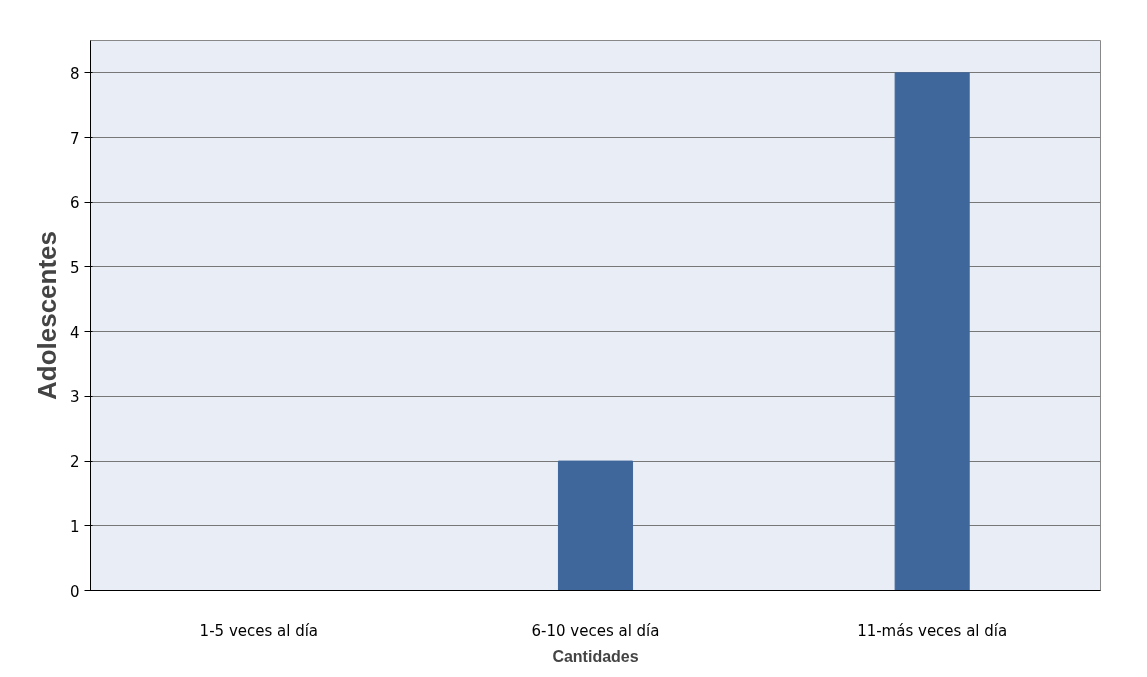 This screenshot has height=677, width=1147. I want to click on y-tick-label: 1, so click(74, 526).